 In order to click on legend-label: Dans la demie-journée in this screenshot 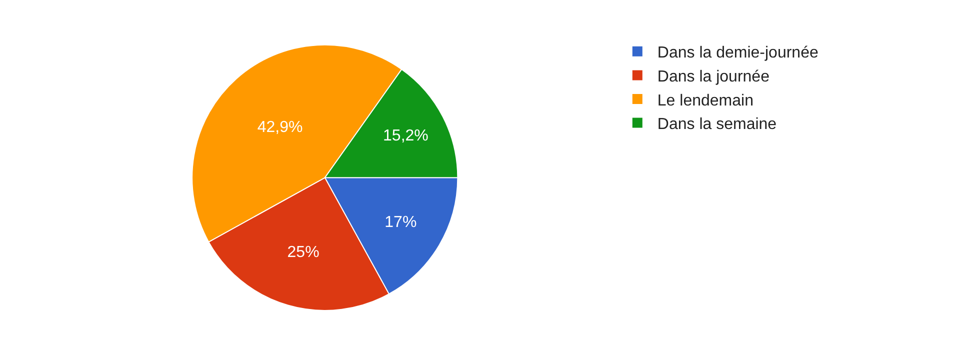, I will do `click(737, 53)`.